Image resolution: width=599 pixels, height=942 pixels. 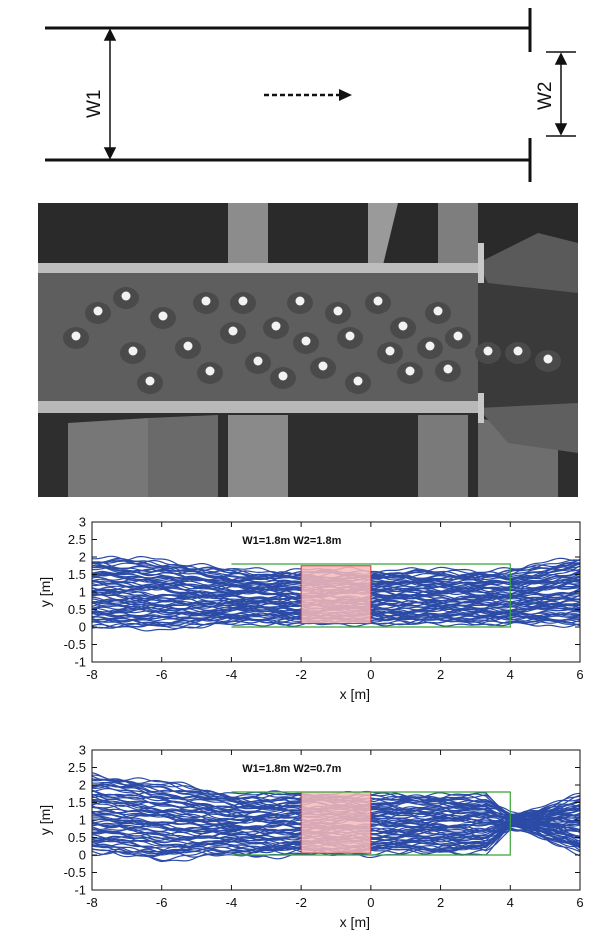 I want to click on w1-label: W1, so click(x=94, y=104).